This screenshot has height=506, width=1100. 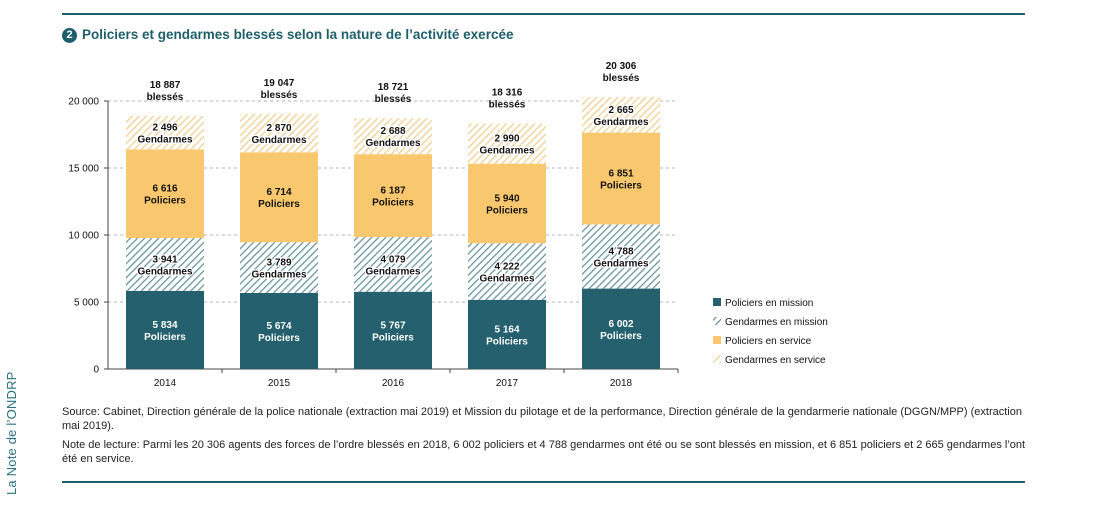 I want to click on figure-number-badge: 2, so click(x=69, y=35).